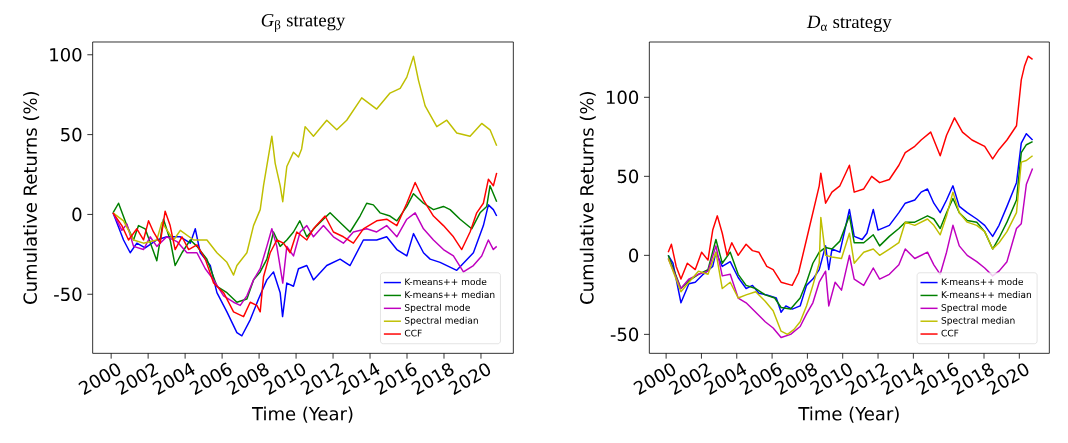 The image size is (1068, 443). What do you see at coordinates (849, 23) in the screenshot?
I see `chart-title: D$_{α}$ strategy` at bounding box center [849, 23].